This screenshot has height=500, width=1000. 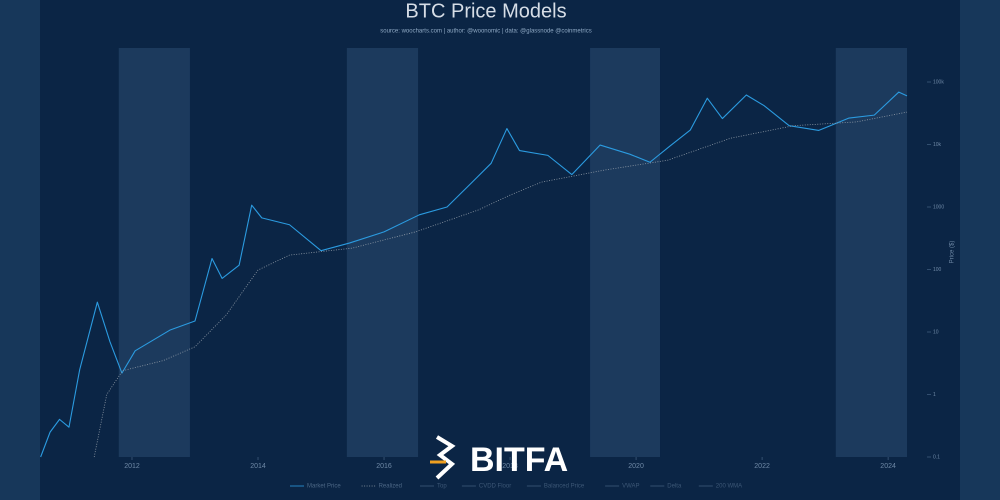 I want to click on x-tick-label: 2020, so click(x=636, y=466).